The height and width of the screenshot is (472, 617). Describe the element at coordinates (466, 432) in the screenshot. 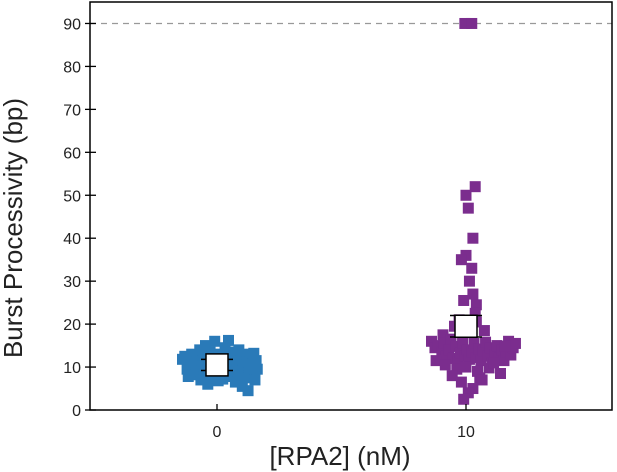

I see `x-tick-label: 10` at that location.